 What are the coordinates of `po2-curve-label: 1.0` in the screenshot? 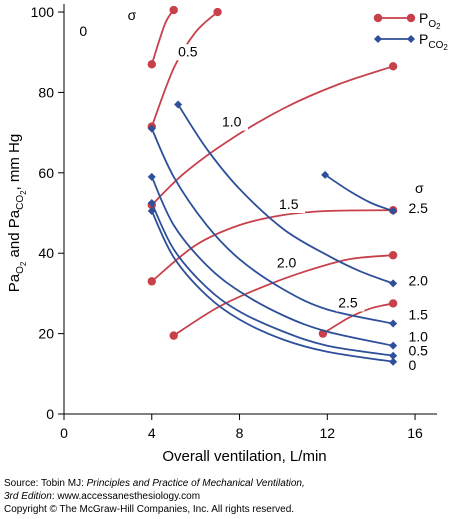 It's located at (232, 122).